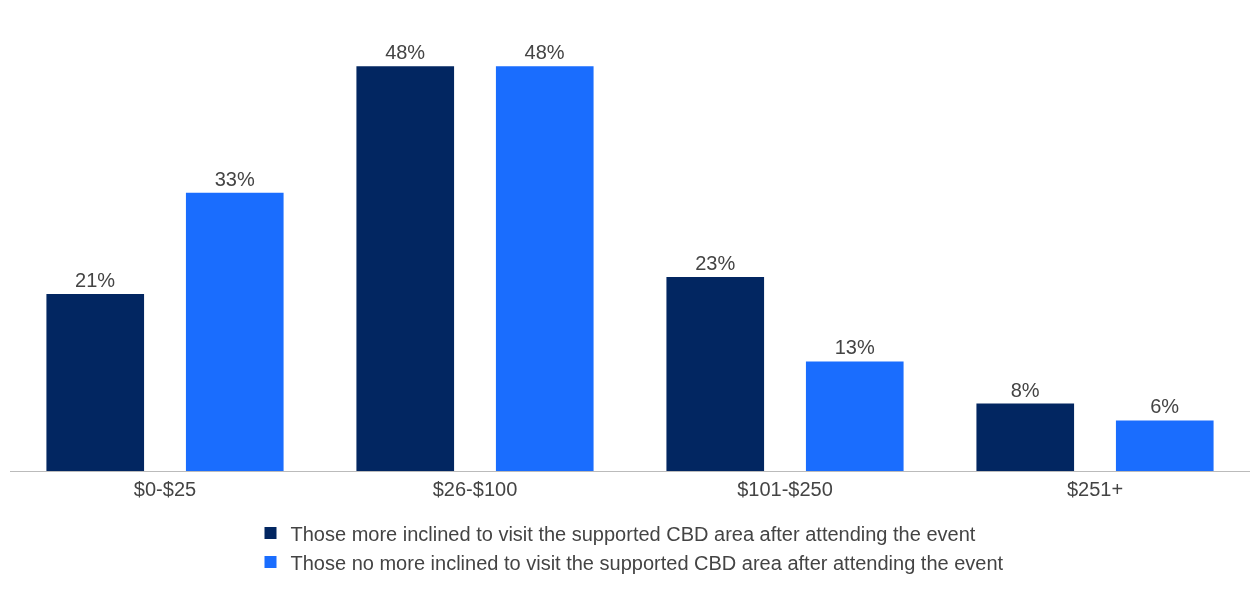 The image size is (1260, 604). Describe the element at coordinates (234, 178) in the screenshot. I see `data-label: 33%` at that location.